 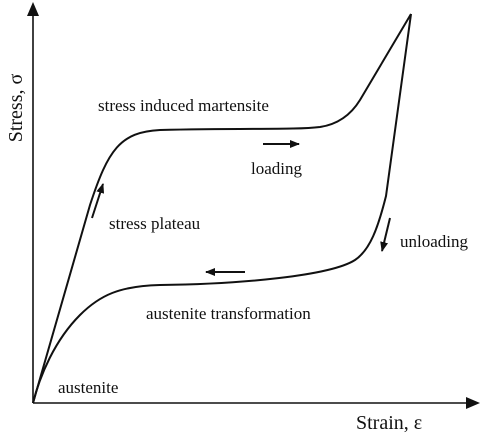 I want to click on stress-plateau-arrow, so click(x=98, y=201).